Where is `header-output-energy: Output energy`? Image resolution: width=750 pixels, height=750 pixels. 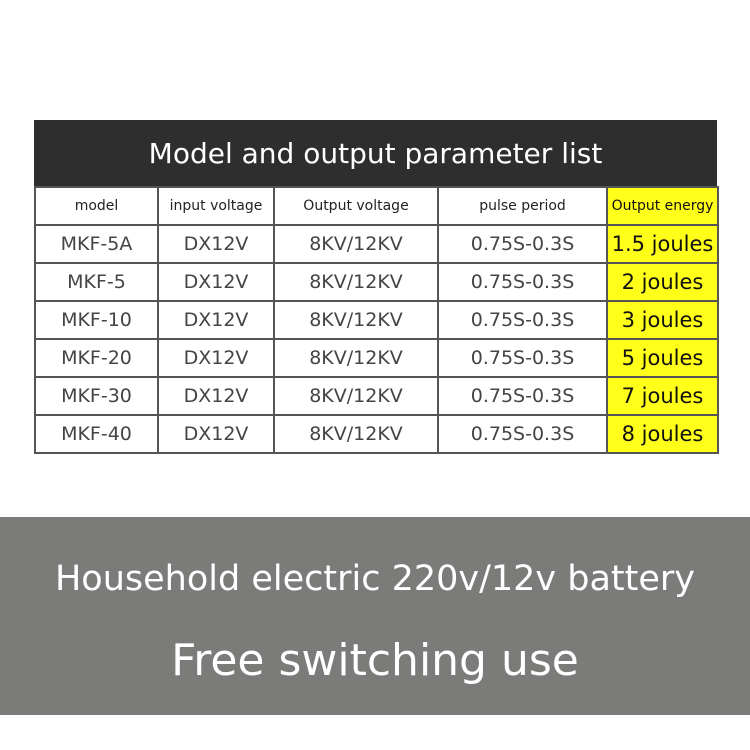
header-output-energy: Output energy is located at coordinates (662, 206).